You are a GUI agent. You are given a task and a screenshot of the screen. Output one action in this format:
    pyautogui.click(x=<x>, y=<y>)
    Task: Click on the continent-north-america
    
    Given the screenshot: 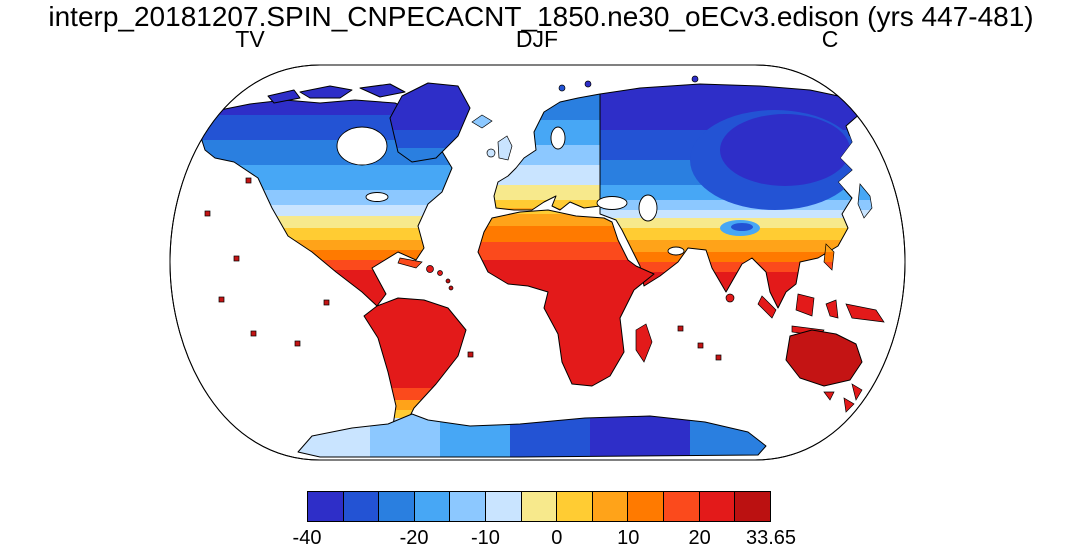 What is the action you would take?
    pyautogui.click(x=325, y=203)
    